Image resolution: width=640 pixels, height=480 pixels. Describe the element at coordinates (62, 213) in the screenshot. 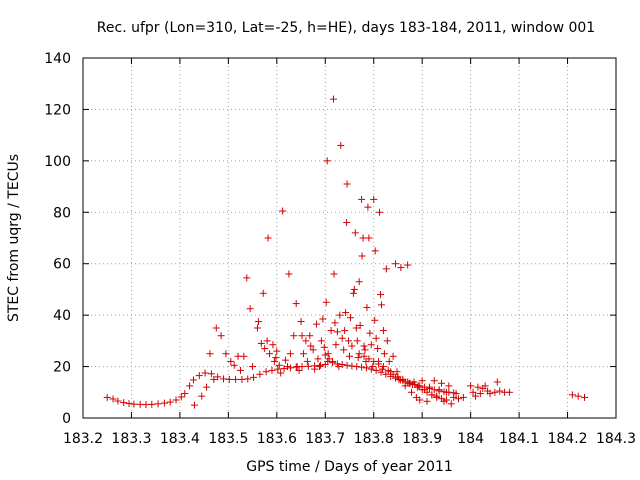

I see `y-tick-label: 80` at that location.